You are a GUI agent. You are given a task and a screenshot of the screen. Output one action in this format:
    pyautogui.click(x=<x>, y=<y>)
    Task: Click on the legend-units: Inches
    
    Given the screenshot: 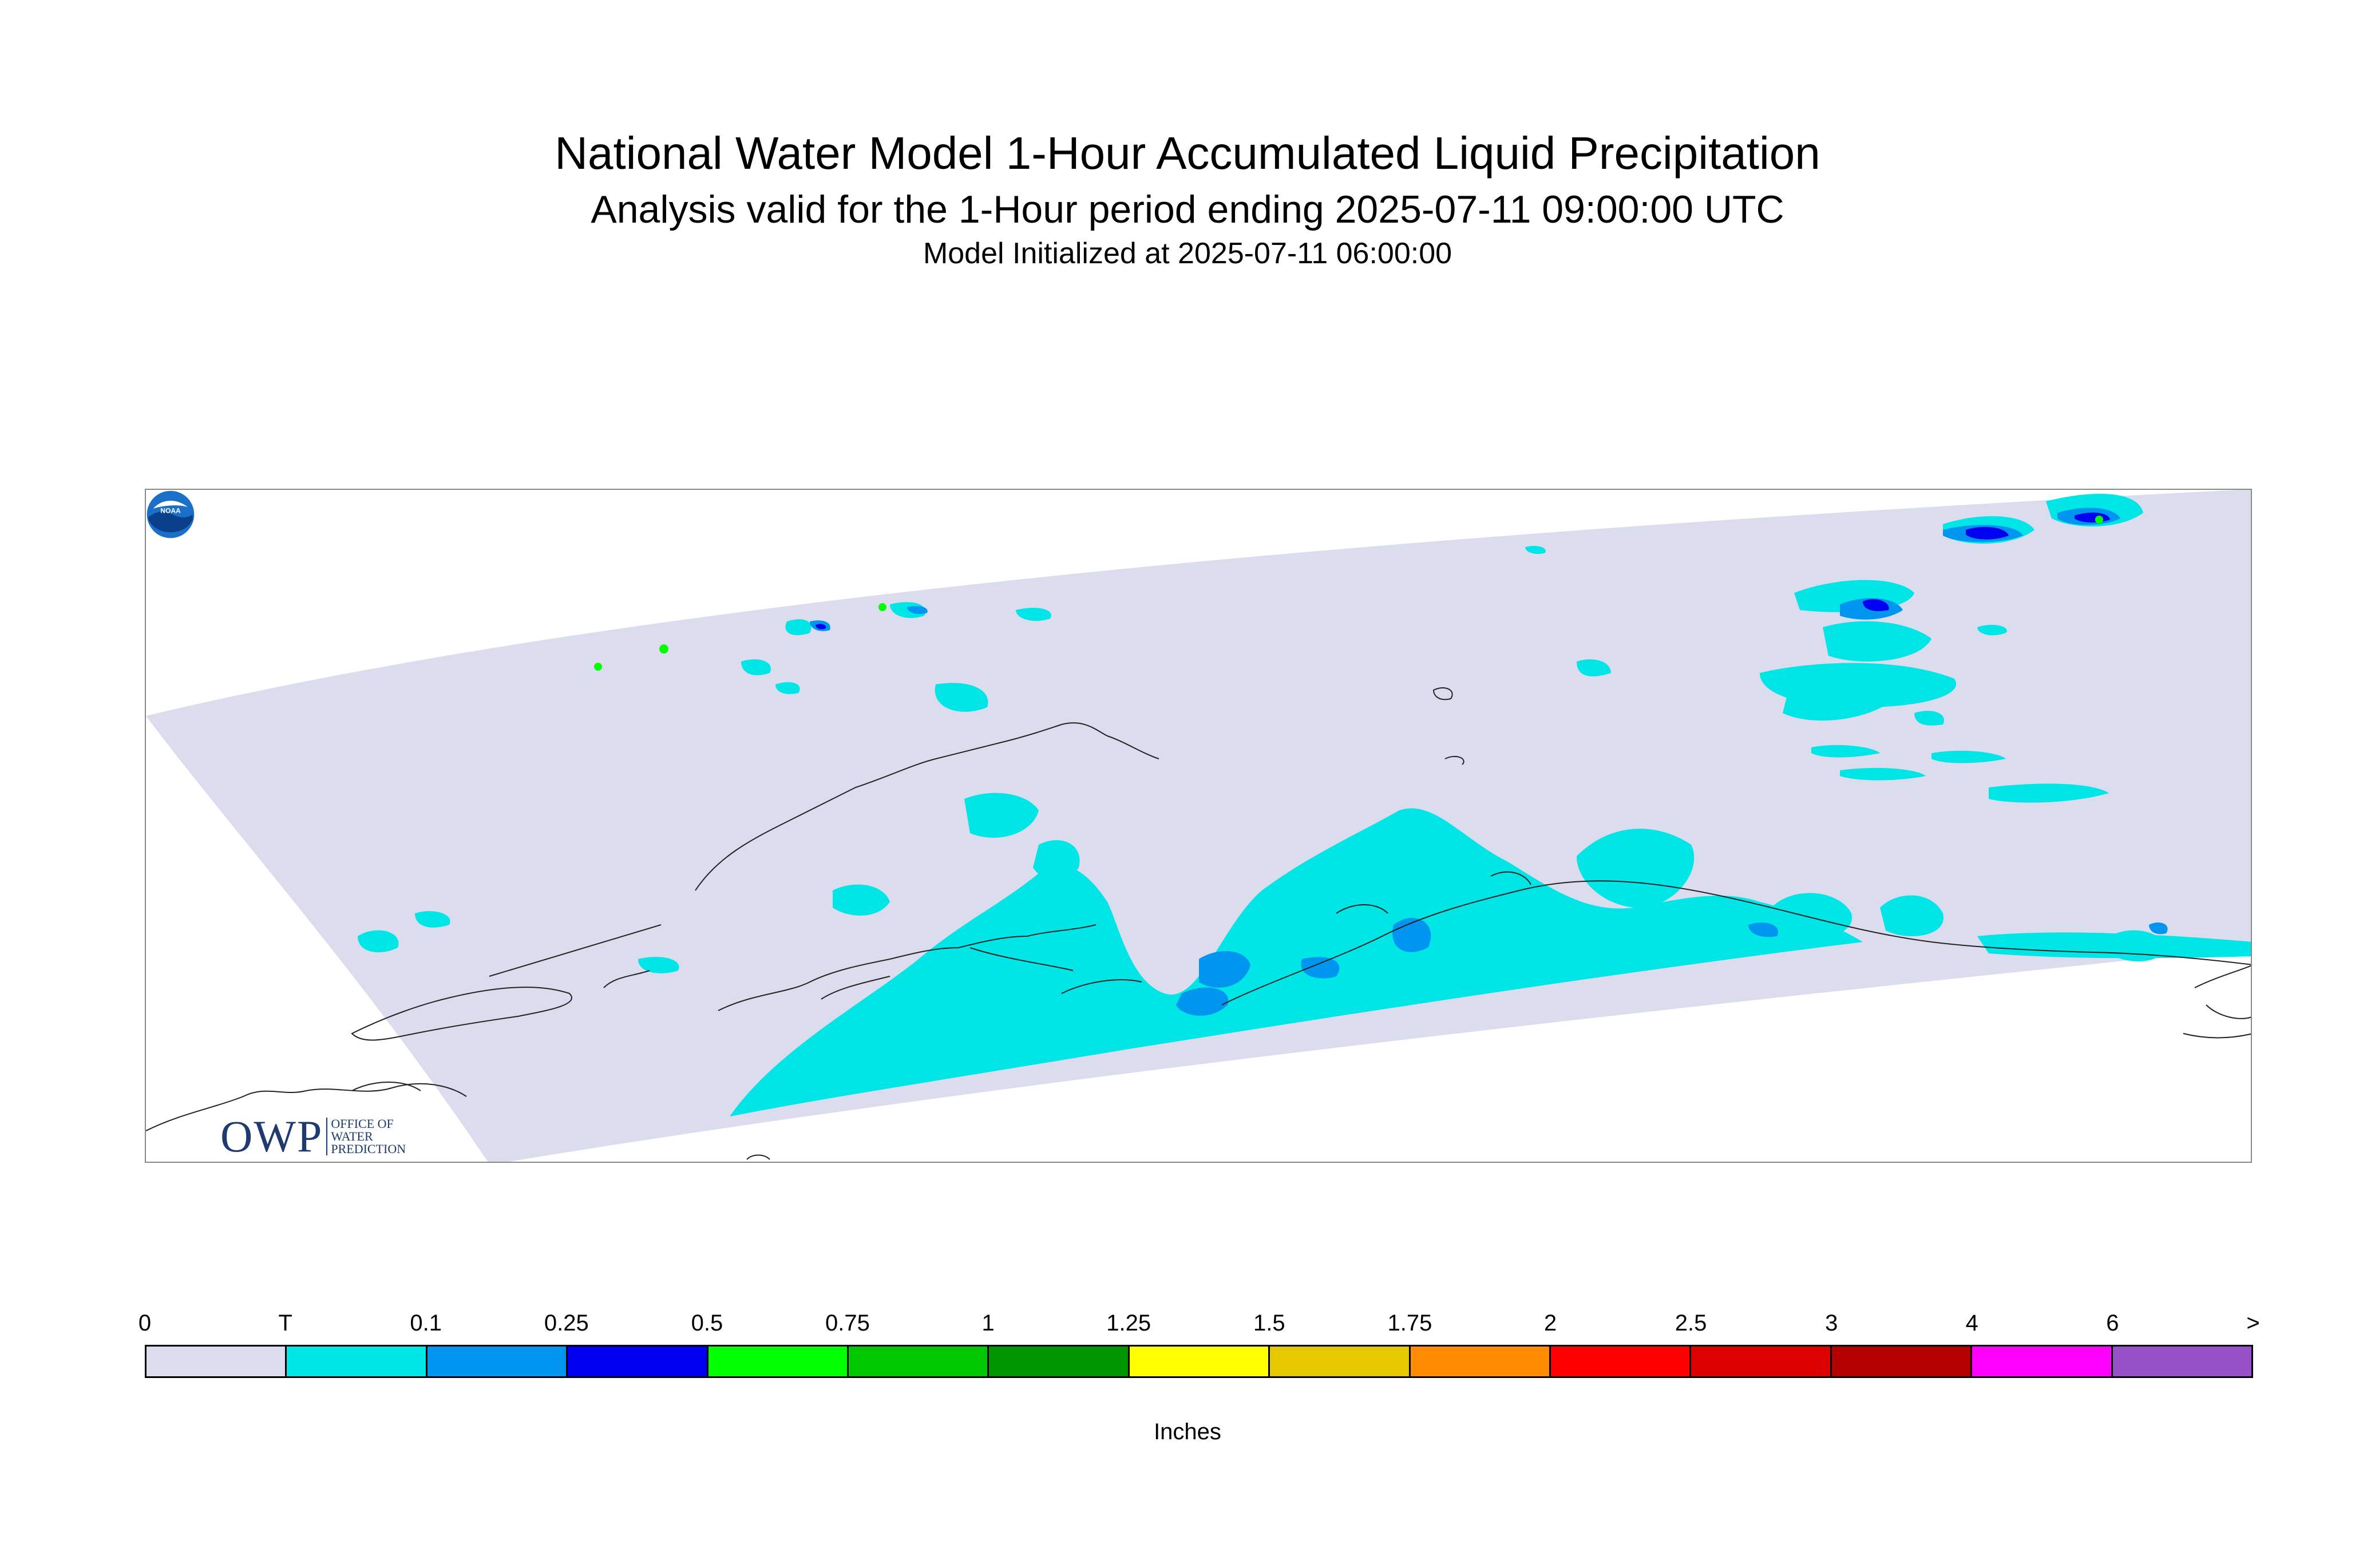 What is the action you would take?
    pyautogui.click(x=1187, y=1431)
    